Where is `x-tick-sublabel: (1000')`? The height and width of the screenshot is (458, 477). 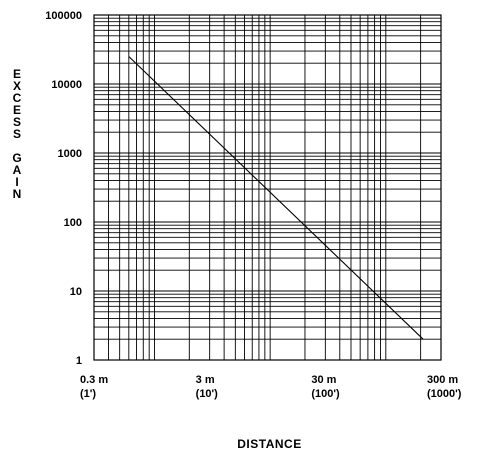
x-tick-sublabel: (1000') is located at coordinates (444, 394).